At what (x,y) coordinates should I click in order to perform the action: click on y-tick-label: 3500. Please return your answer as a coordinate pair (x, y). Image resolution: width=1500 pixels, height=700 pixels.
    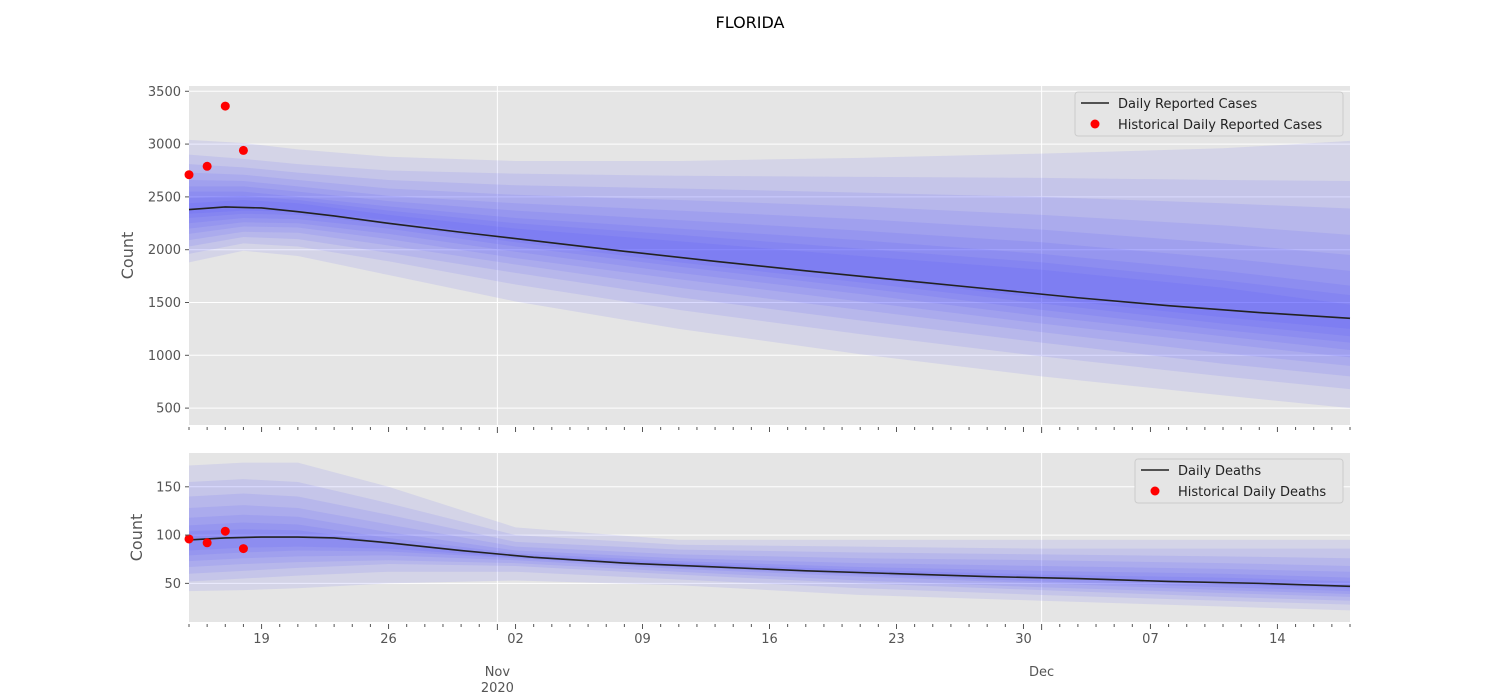
    Looking at the image, I should click on (164, 92).